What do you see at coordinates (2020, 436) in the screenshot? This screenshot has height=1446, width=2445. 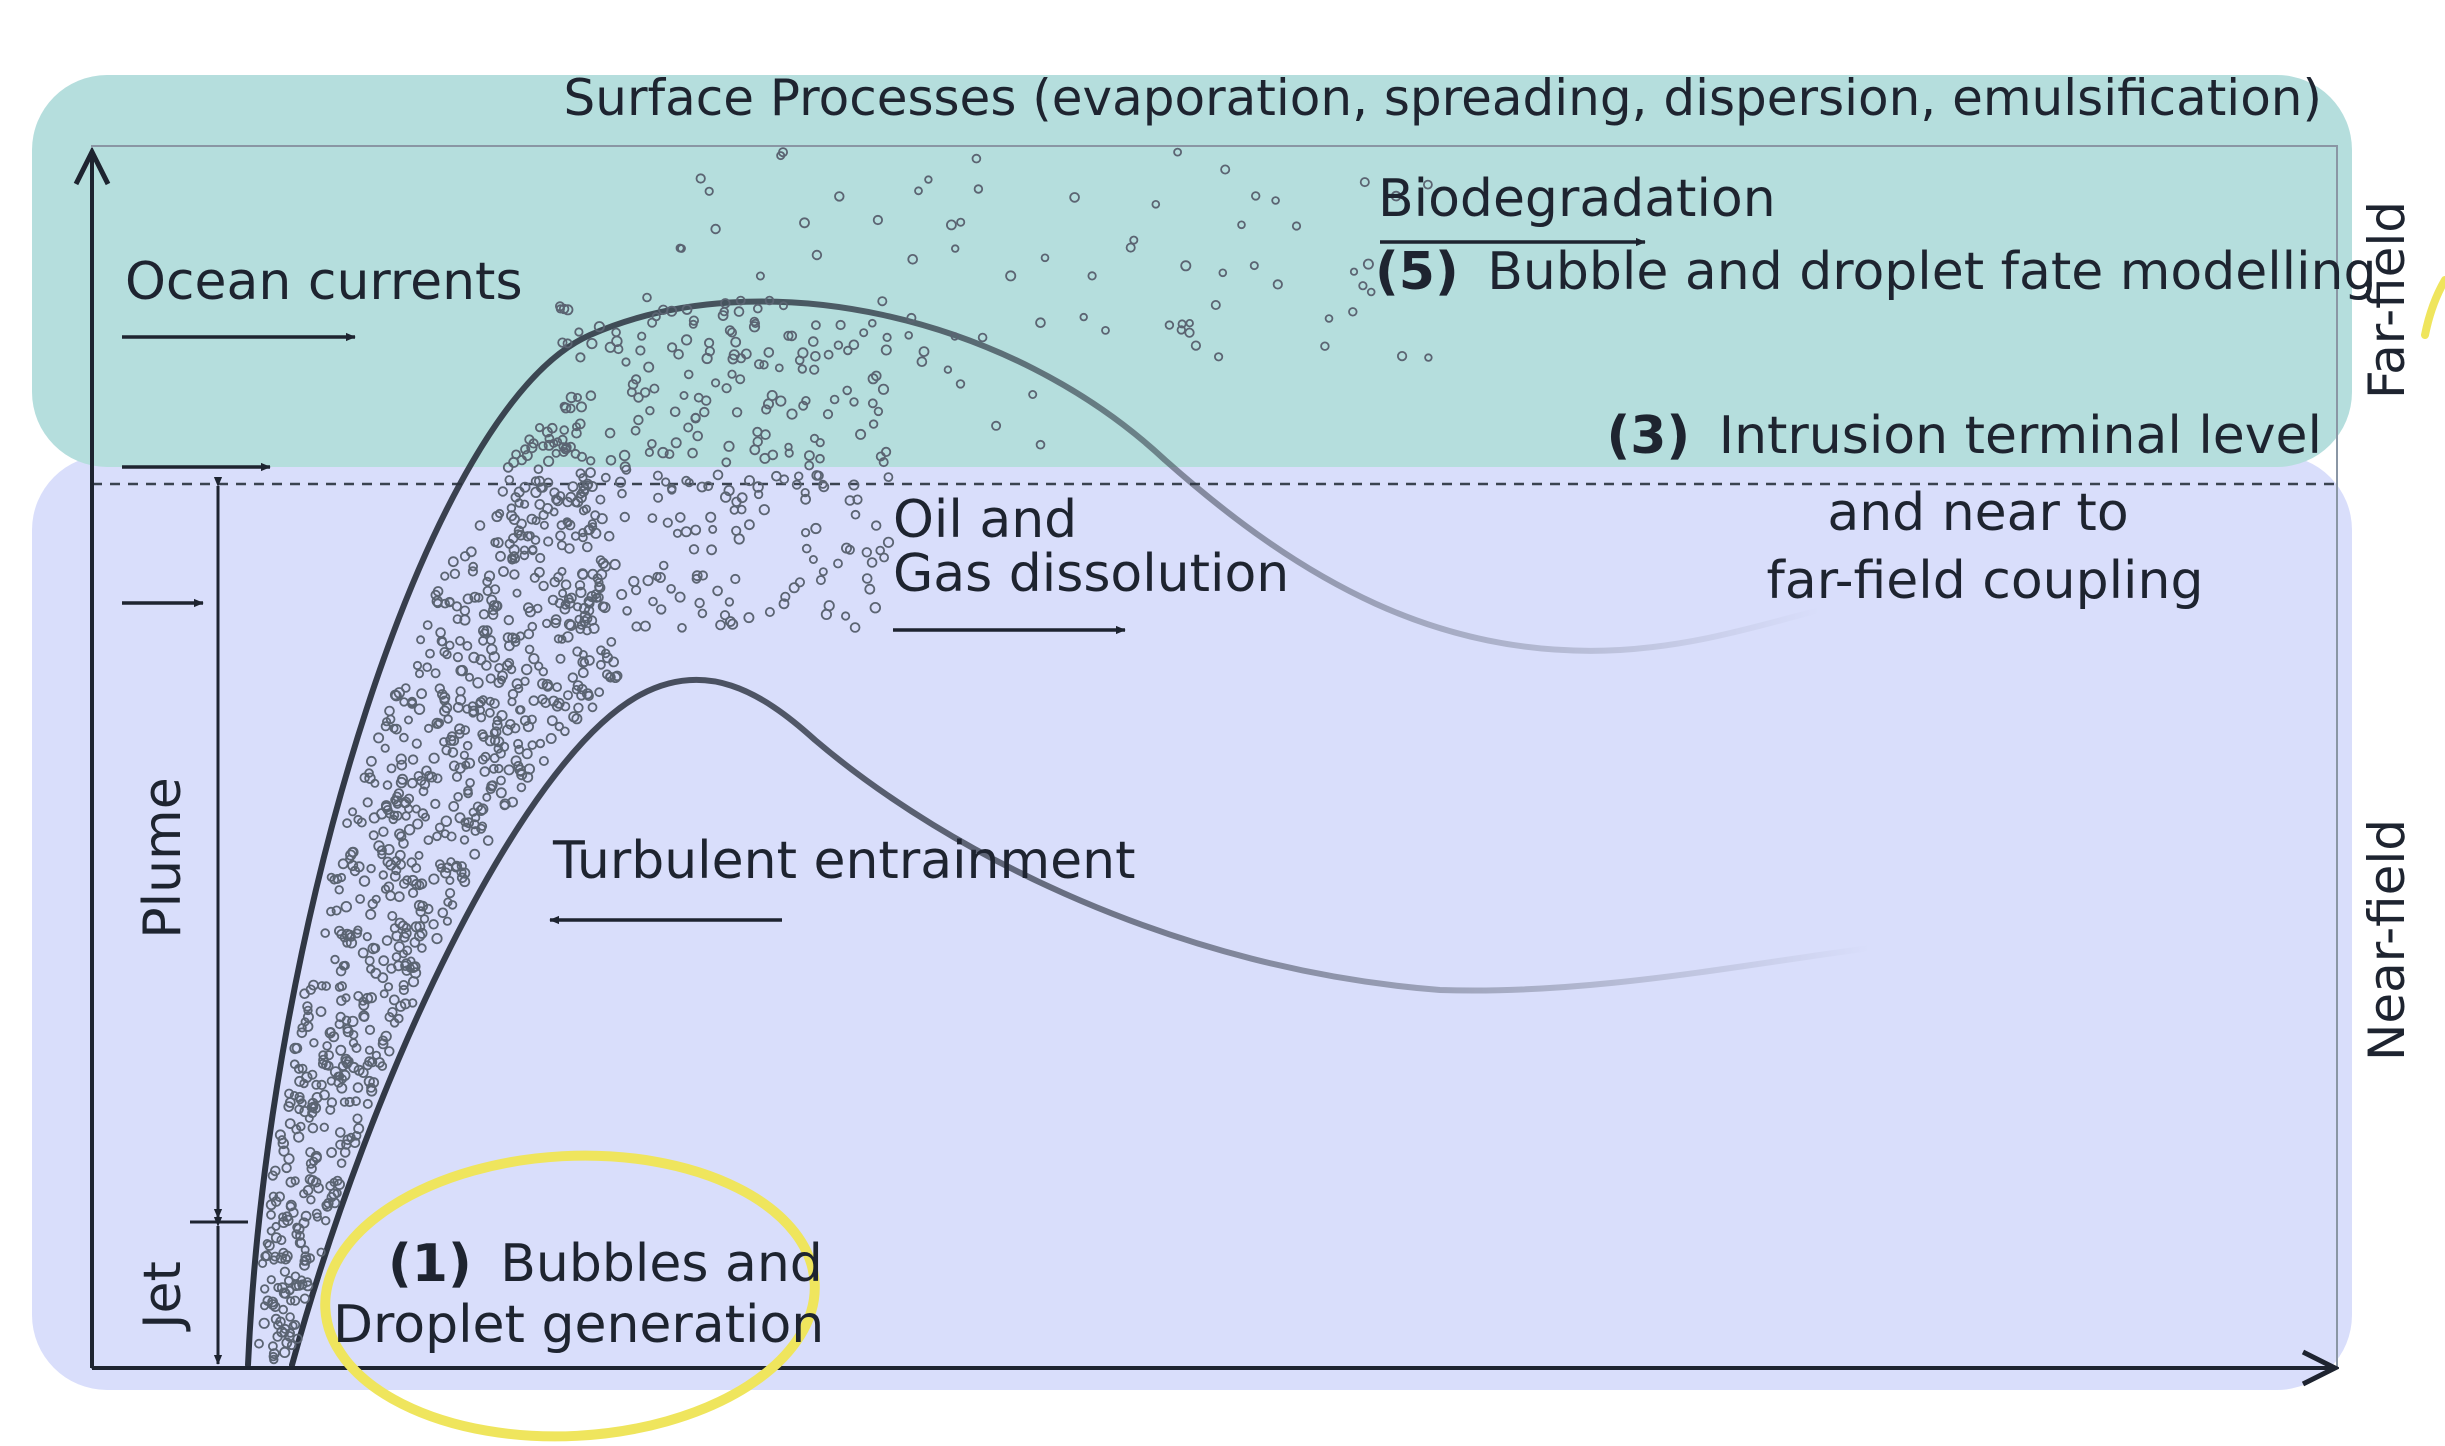 I see `intrusion-text: Intrusion terminal level` at bounding box center [2020, 436].